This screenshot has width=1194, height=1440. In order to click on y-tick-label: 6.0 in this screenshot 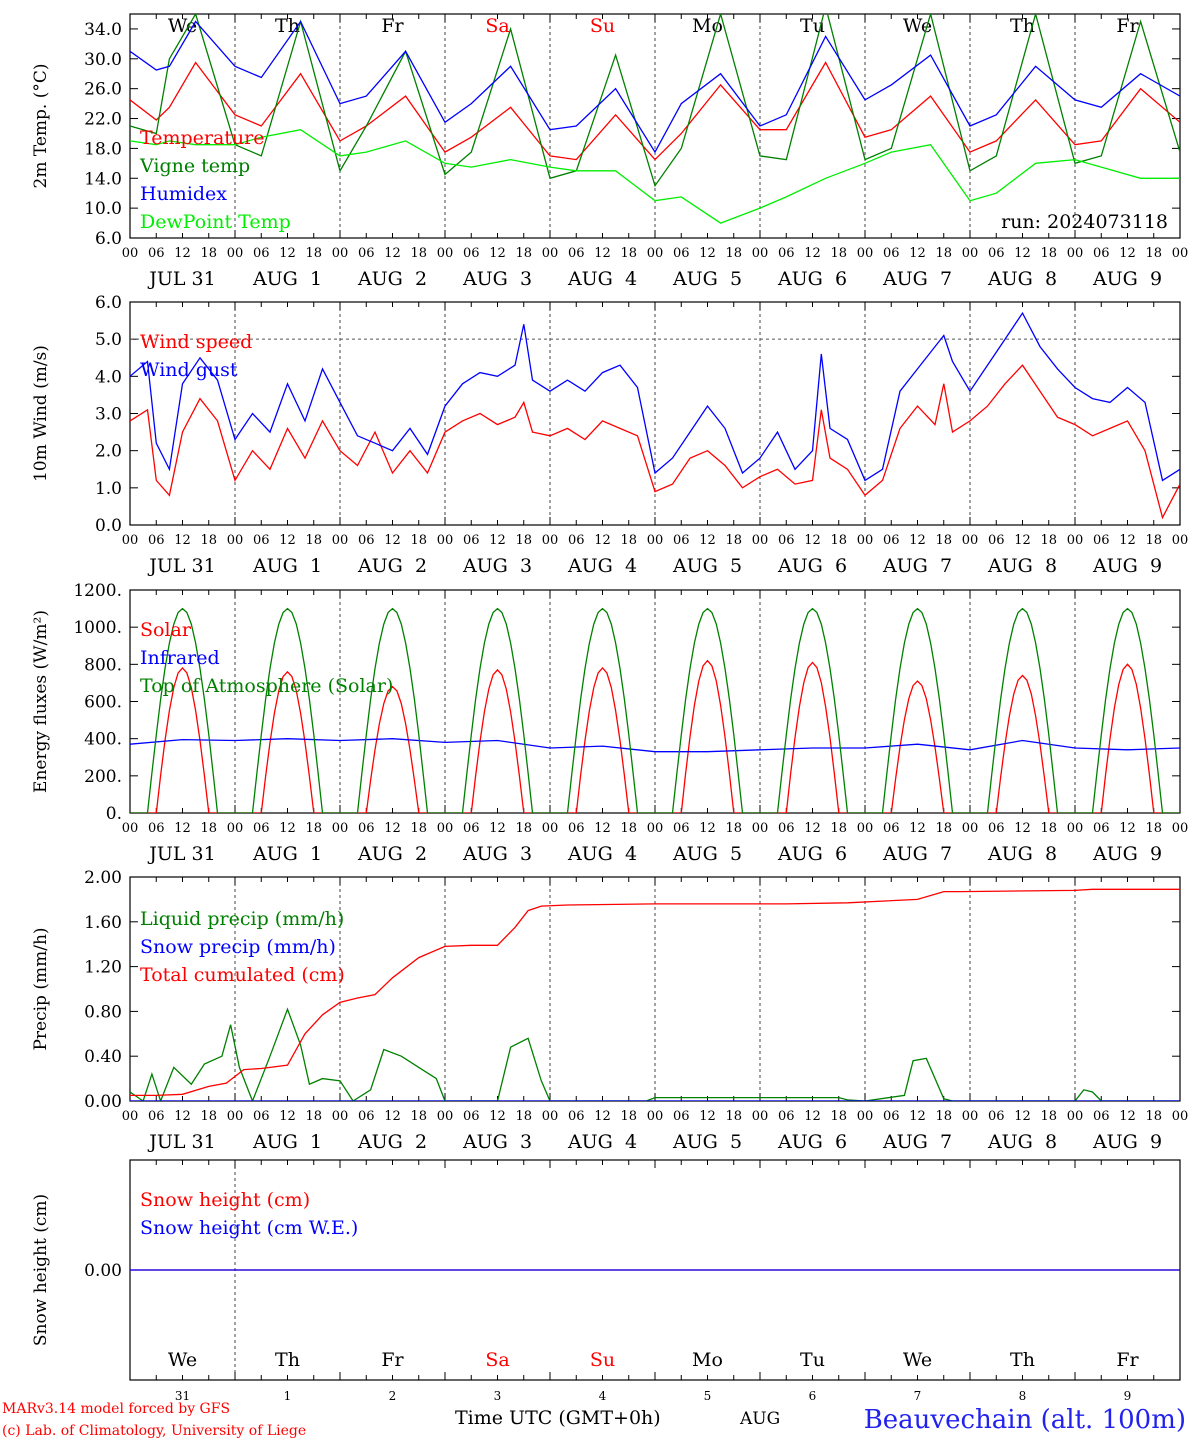, I will do `click(108, 239)`.